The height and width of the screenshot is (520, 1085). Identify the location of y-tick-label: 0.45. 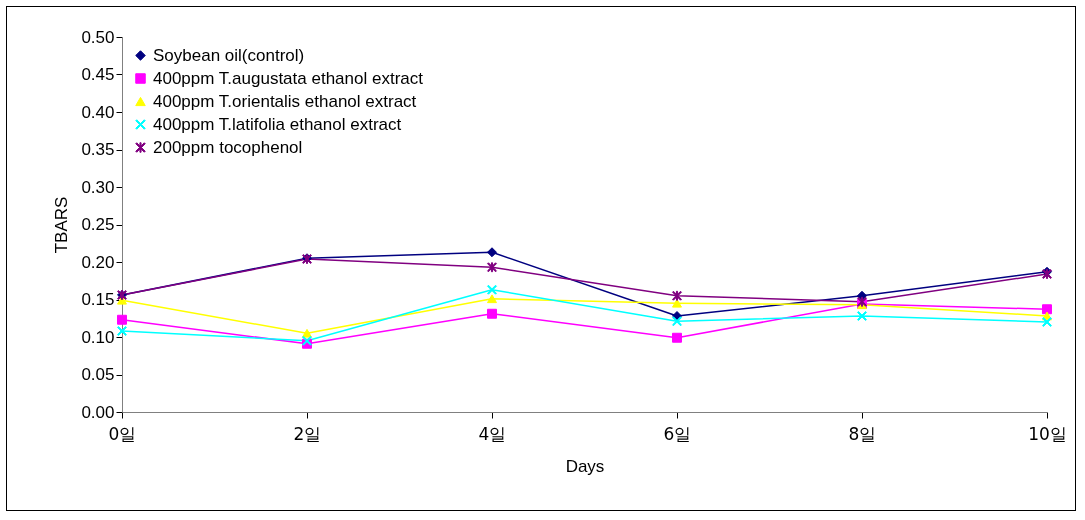
(98, 74).